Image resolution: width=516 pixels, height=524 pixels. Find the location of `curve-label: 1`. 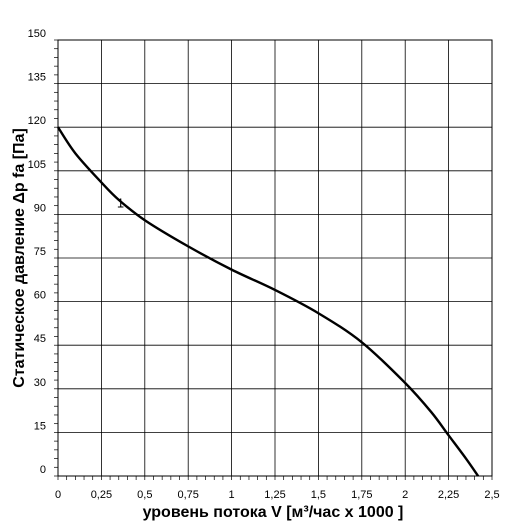

curve-label: 1 is located at coordinates (120, 203).